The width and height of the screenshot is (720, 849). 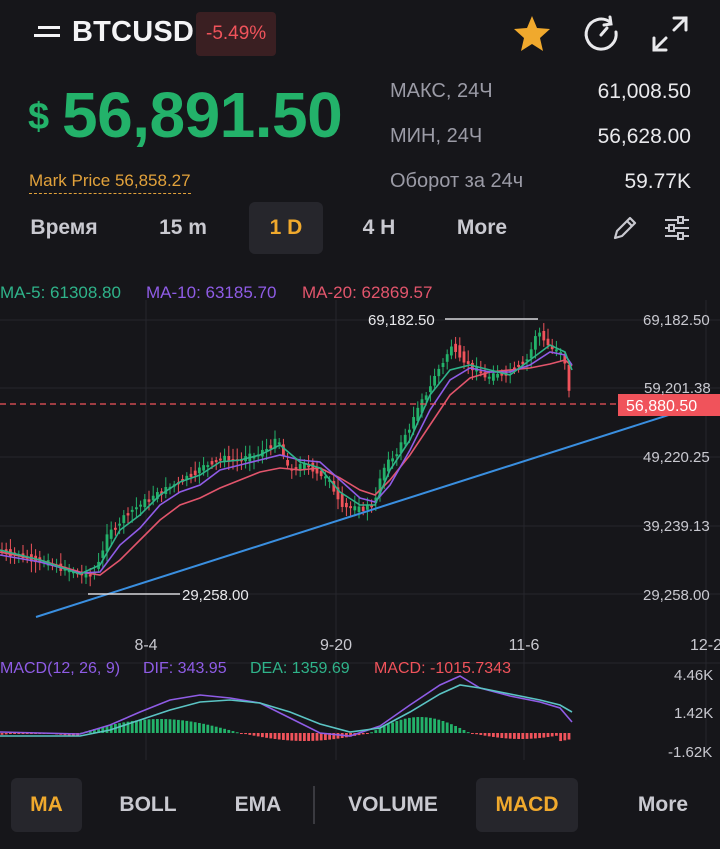 What do you see at coordinates (47, 35) in the screenshot?
I see `menu-icon` at bounding box center [47, 35].